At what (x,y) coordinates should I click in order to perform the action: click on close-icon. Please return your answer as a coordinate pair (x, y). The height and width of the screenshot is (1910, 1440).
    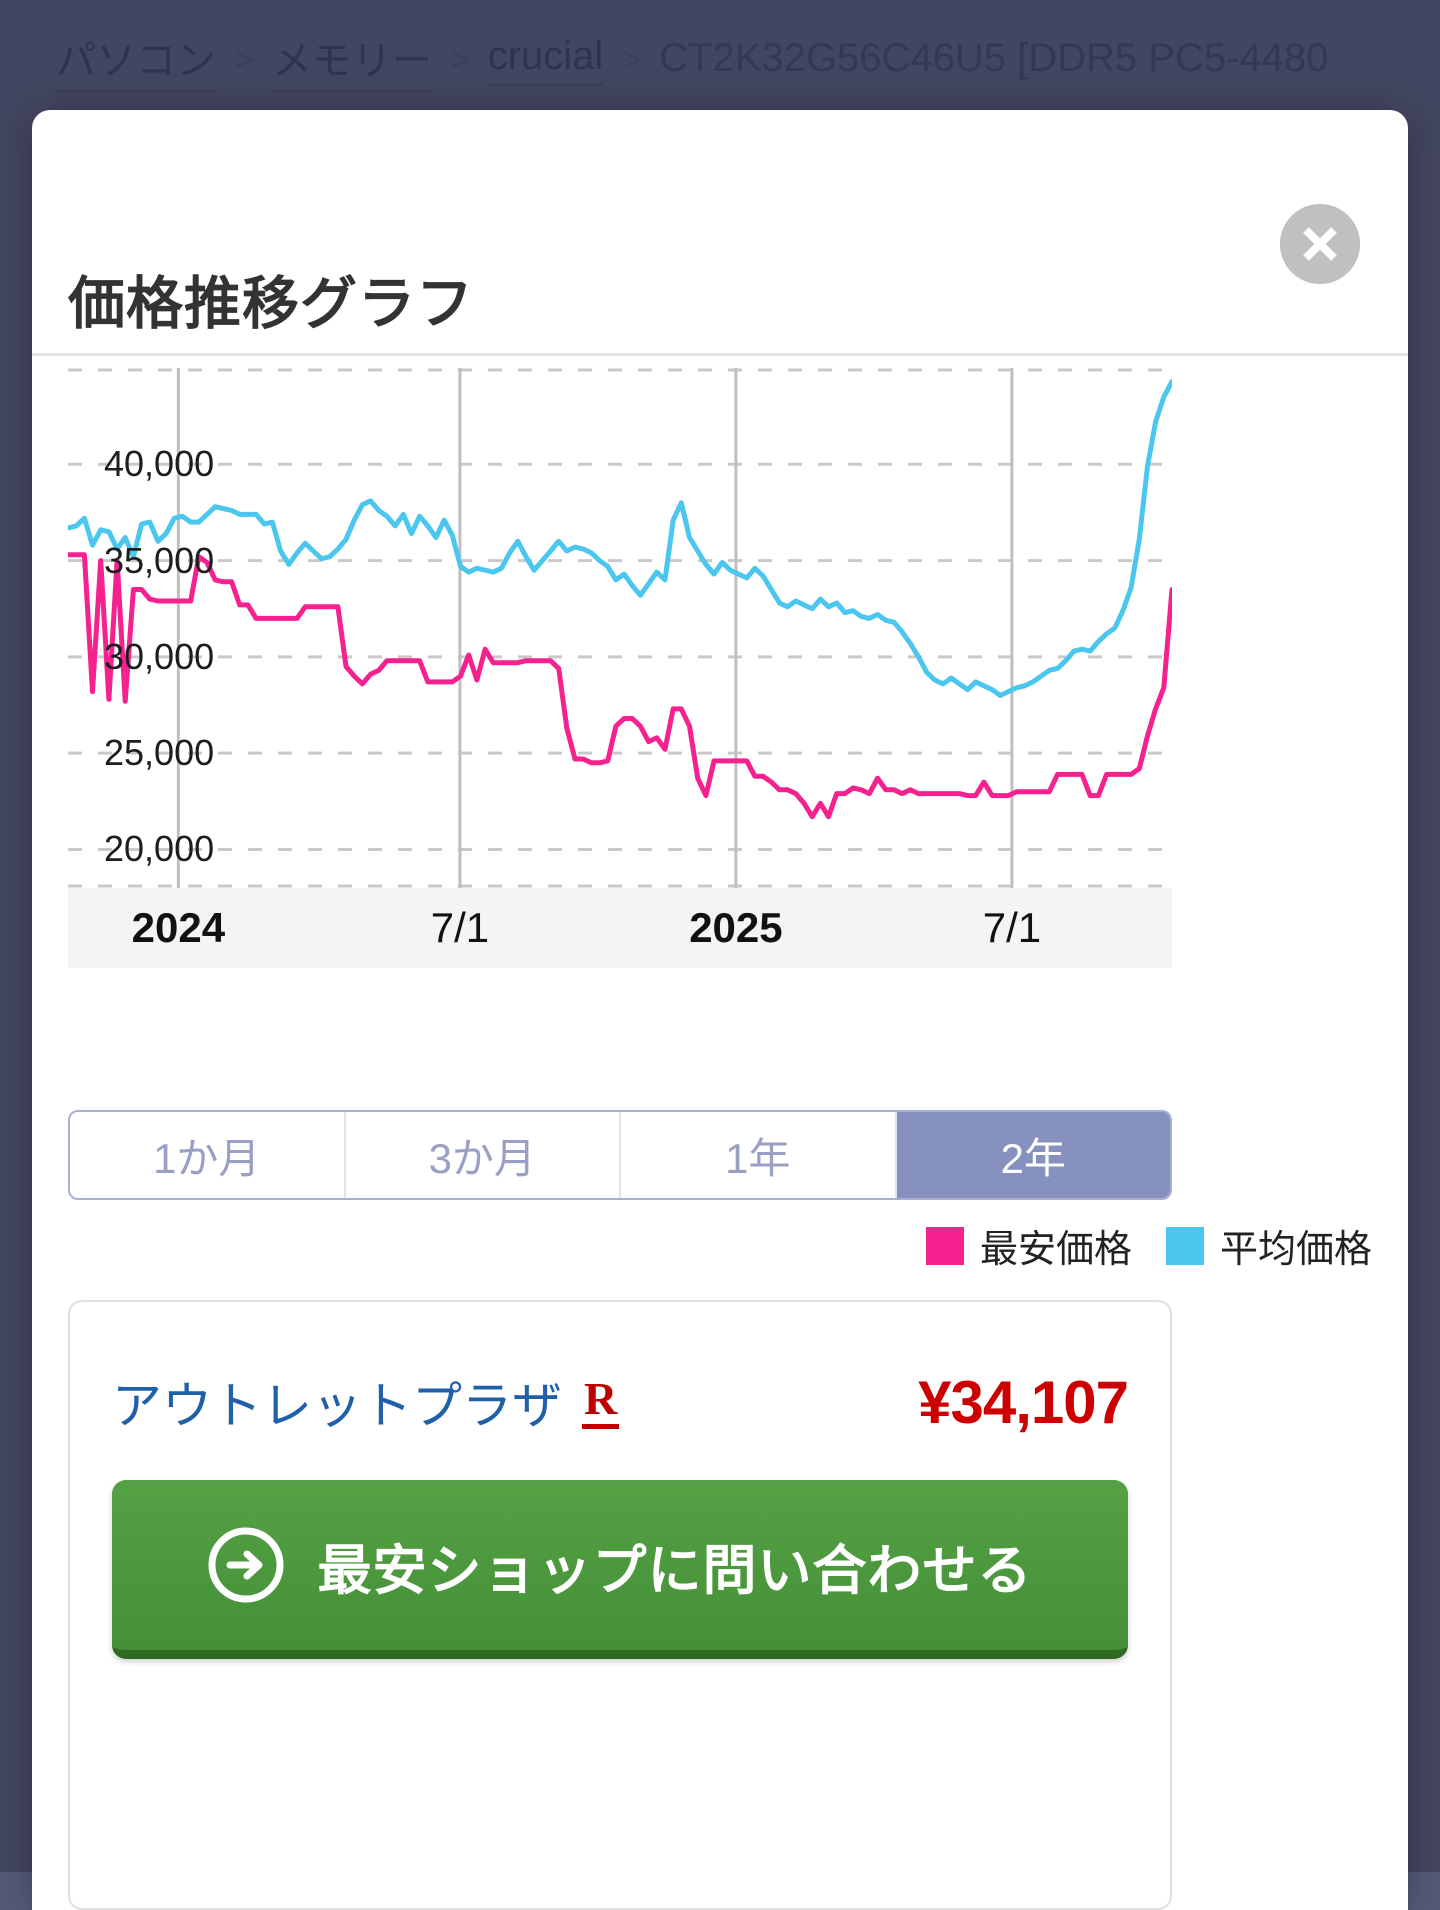
    Looking at the image, I should click on (1320, 244).